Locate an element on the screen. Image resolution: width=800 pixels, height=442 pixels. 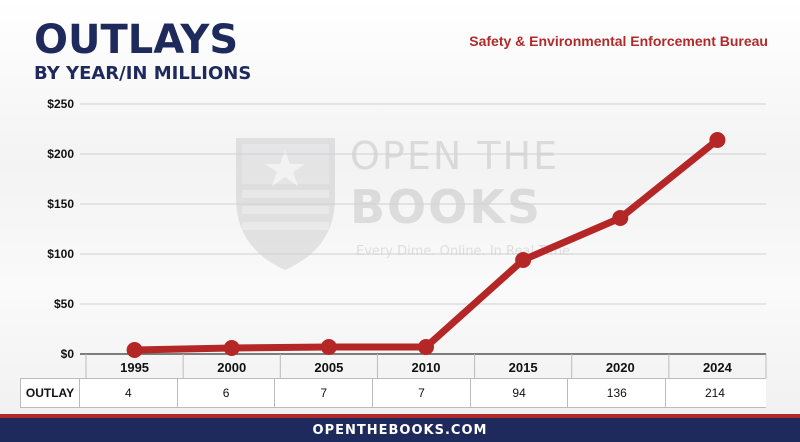
y-tick-label: $150 is located at coordinates (60, 204).